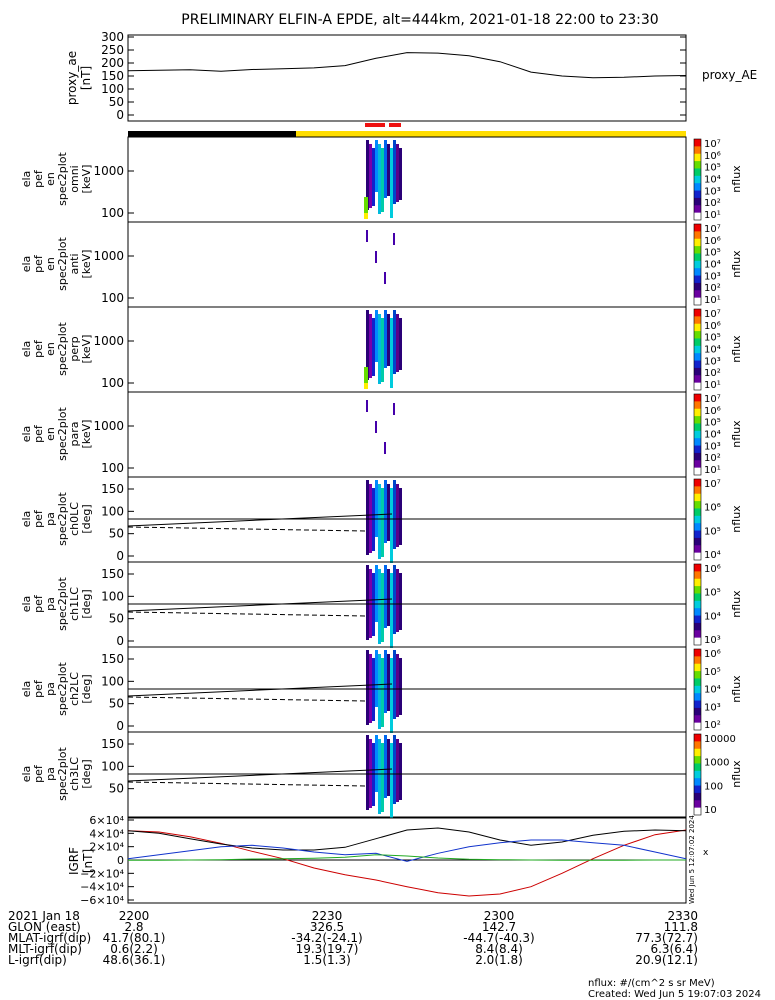 The image size is (775, 1000). I want to click on colorbar-label: nflux, so click(736, 434).